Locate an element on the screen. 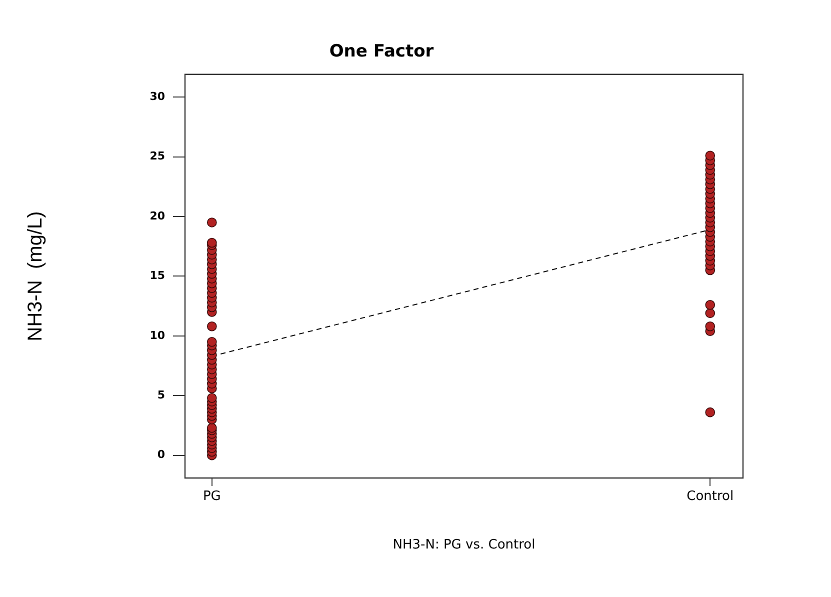 The width and height of the screenshot is (831, 597). chart-title: One Factor is located at coordinates (381, 52).